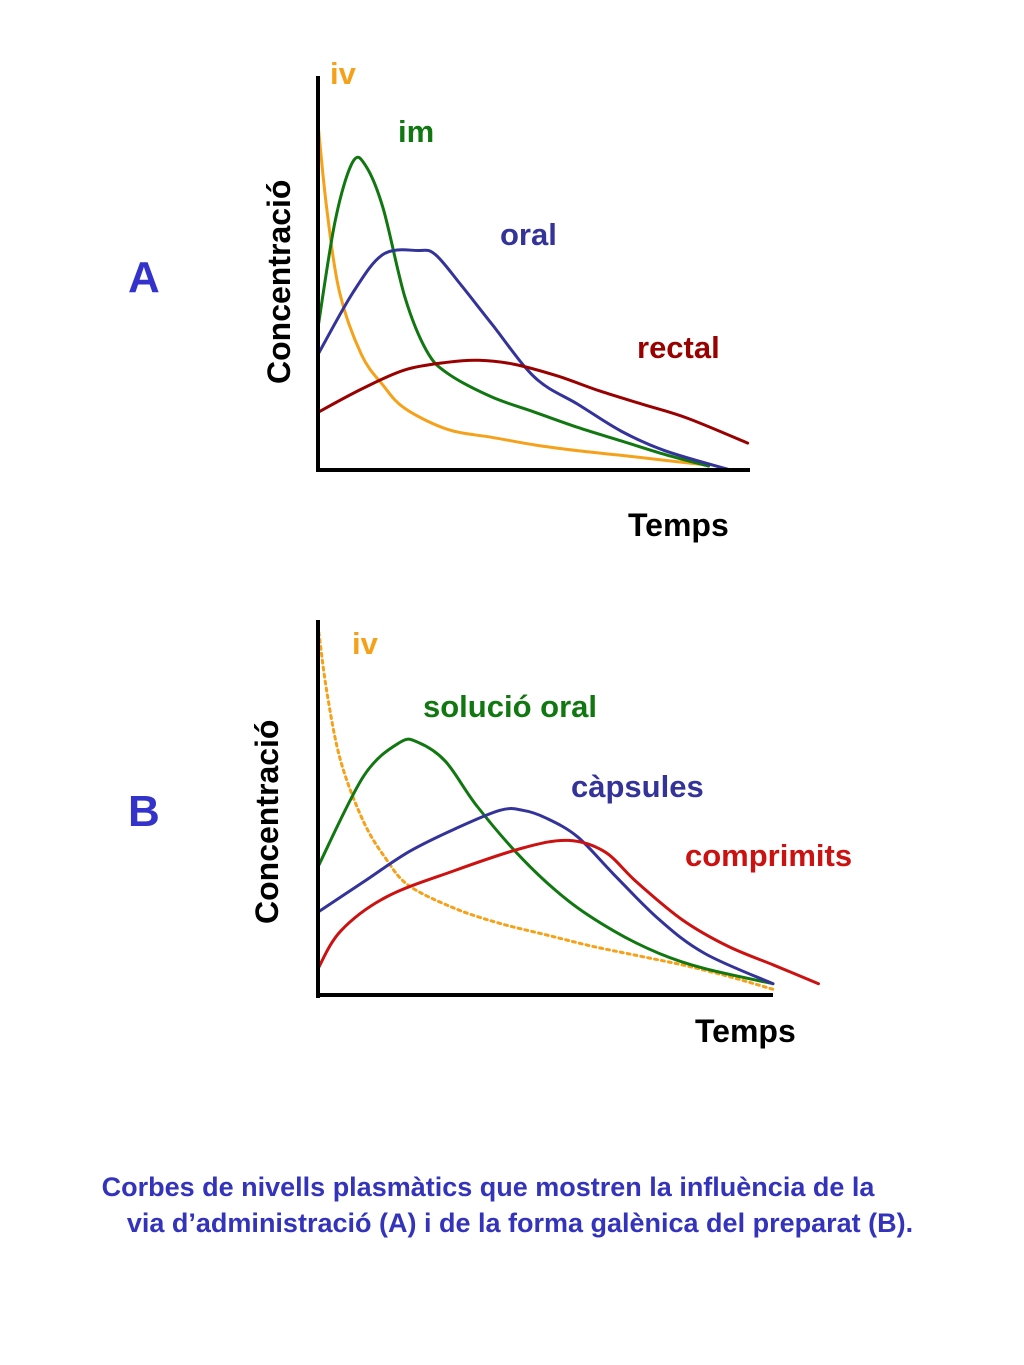  What do you see at coordinates (568, 912) in the screenshot?
I see `series-line-b-comprimits` at bounding box center [568, 912].